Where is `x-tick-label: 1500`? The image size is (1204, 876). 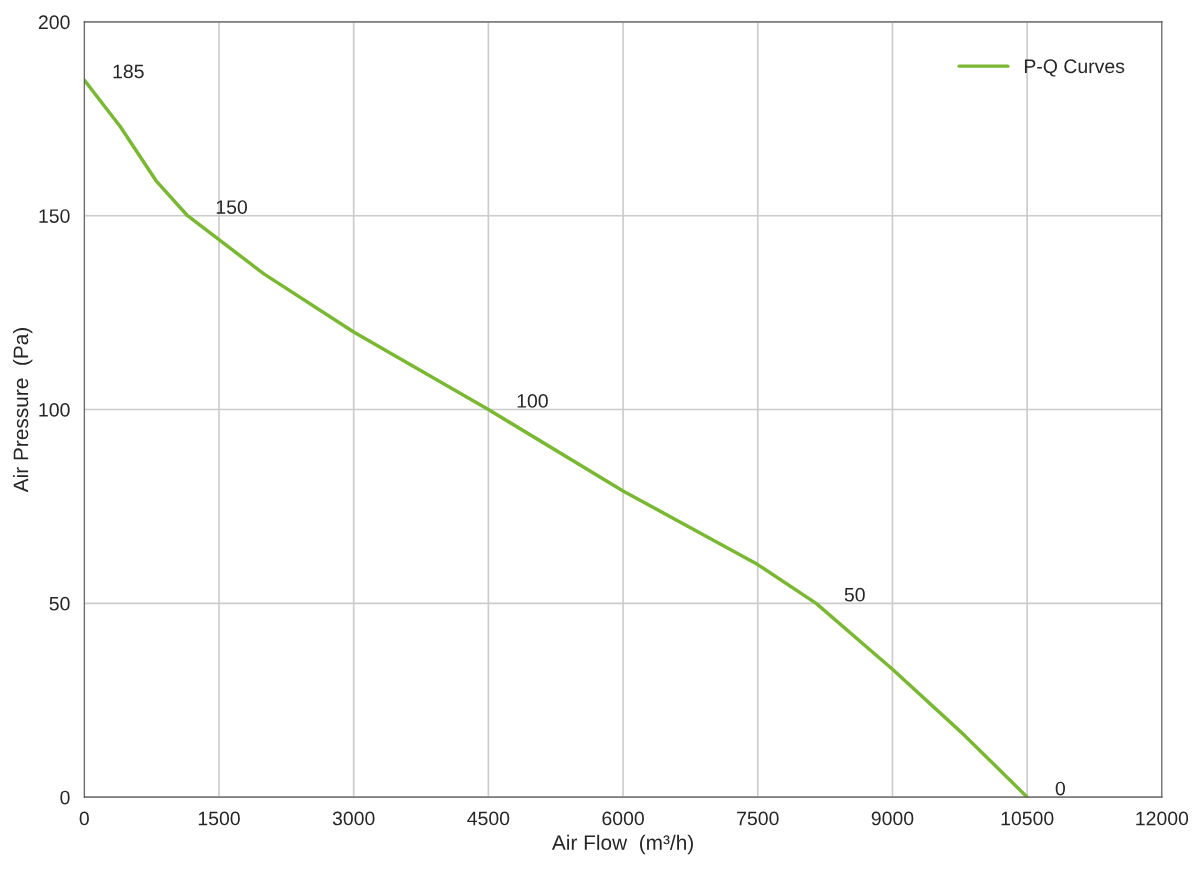 x-tick-label: 1500 is located at coordinates (219, 818).